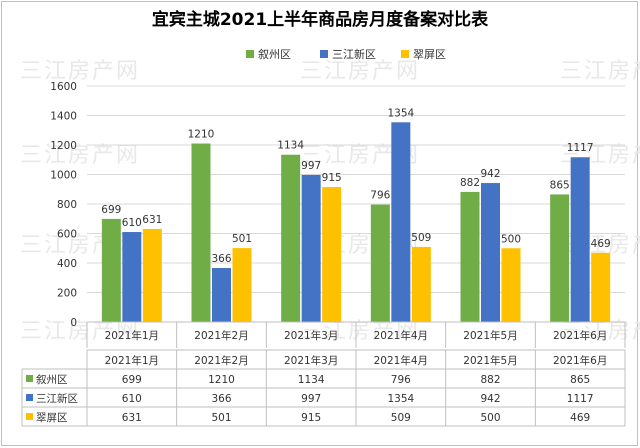 The height and width of the screenshot is (448, 640). What do you see at coordinates (132, 360) in the screenshot?
I see `table-header-cell: 2021年1月` at bounding box center [132, 360].